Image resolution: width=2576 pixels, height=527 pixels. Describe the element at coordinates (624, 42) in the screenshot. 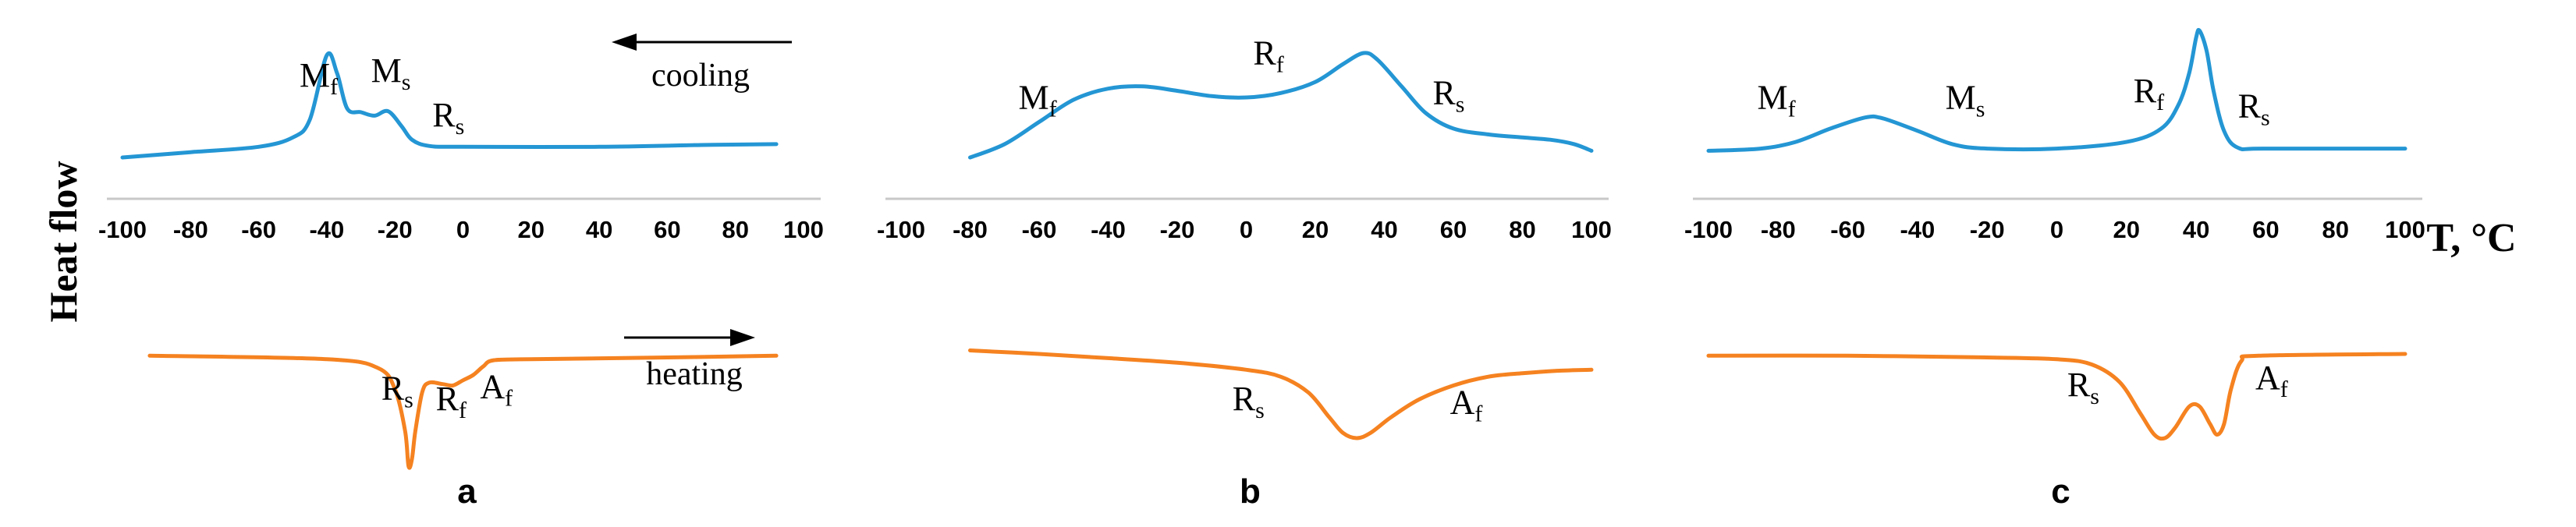

I see `cooling-arrow-head` at that location.